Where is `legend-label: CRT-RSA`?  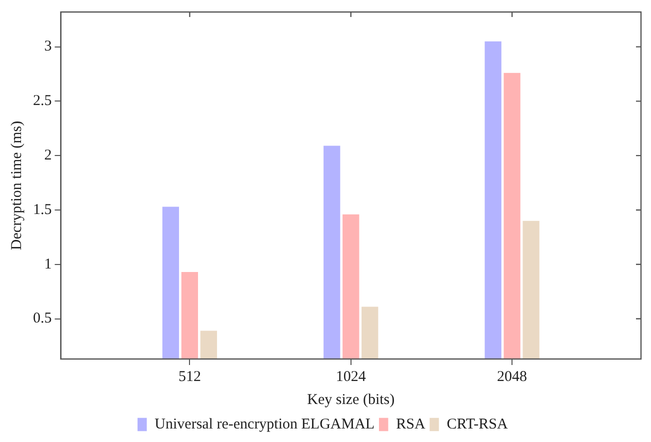
legend-label: CRT-RSA is located at coordinates (477, 424).